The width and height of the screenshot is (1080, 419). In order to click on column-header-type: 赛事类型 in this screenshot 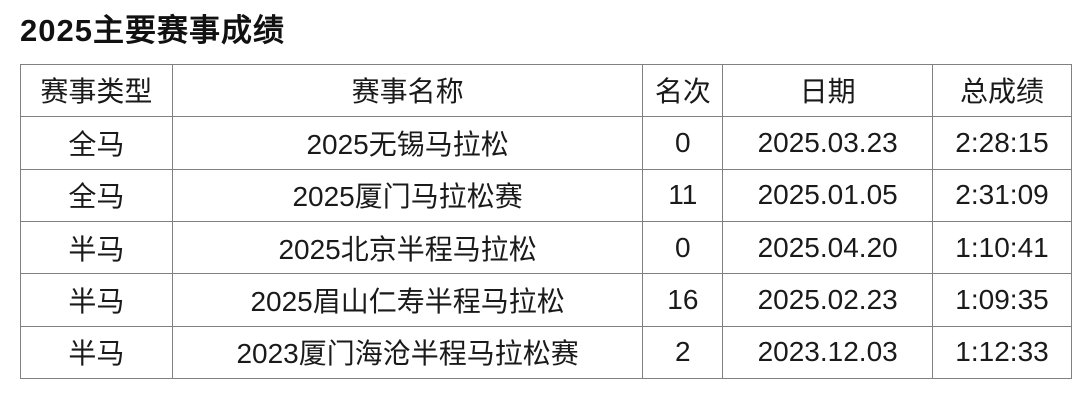, I will do `click(96, 90)`.